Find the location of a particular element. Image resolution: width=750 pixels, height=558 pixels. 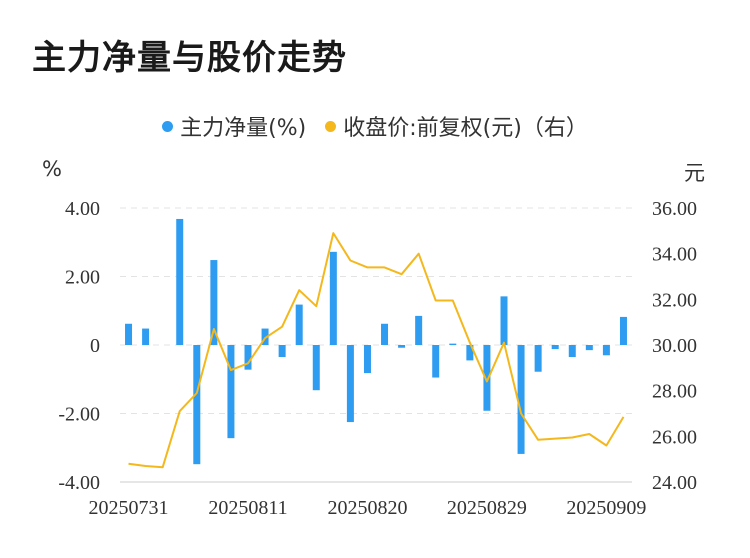

legend-item-close-price: 收盘价:前复权(元)（右） is located at coordinates (456, 126).